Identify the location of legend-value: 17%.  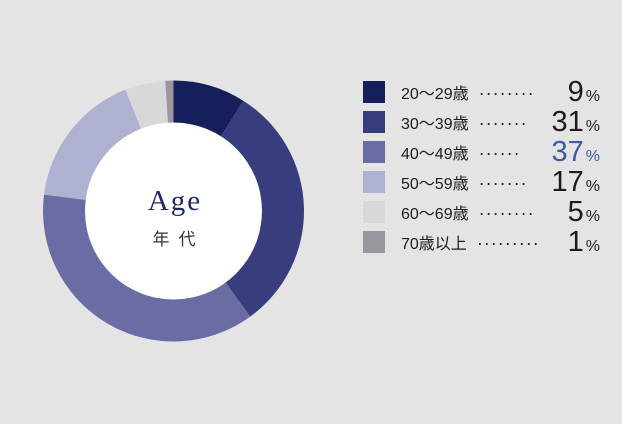
(575, 181).